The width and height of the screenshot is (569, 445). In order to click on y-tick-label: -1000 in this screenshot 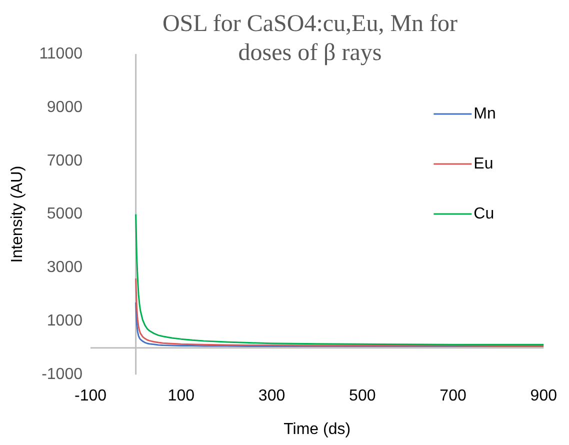, I will do `click(62, 375)`.